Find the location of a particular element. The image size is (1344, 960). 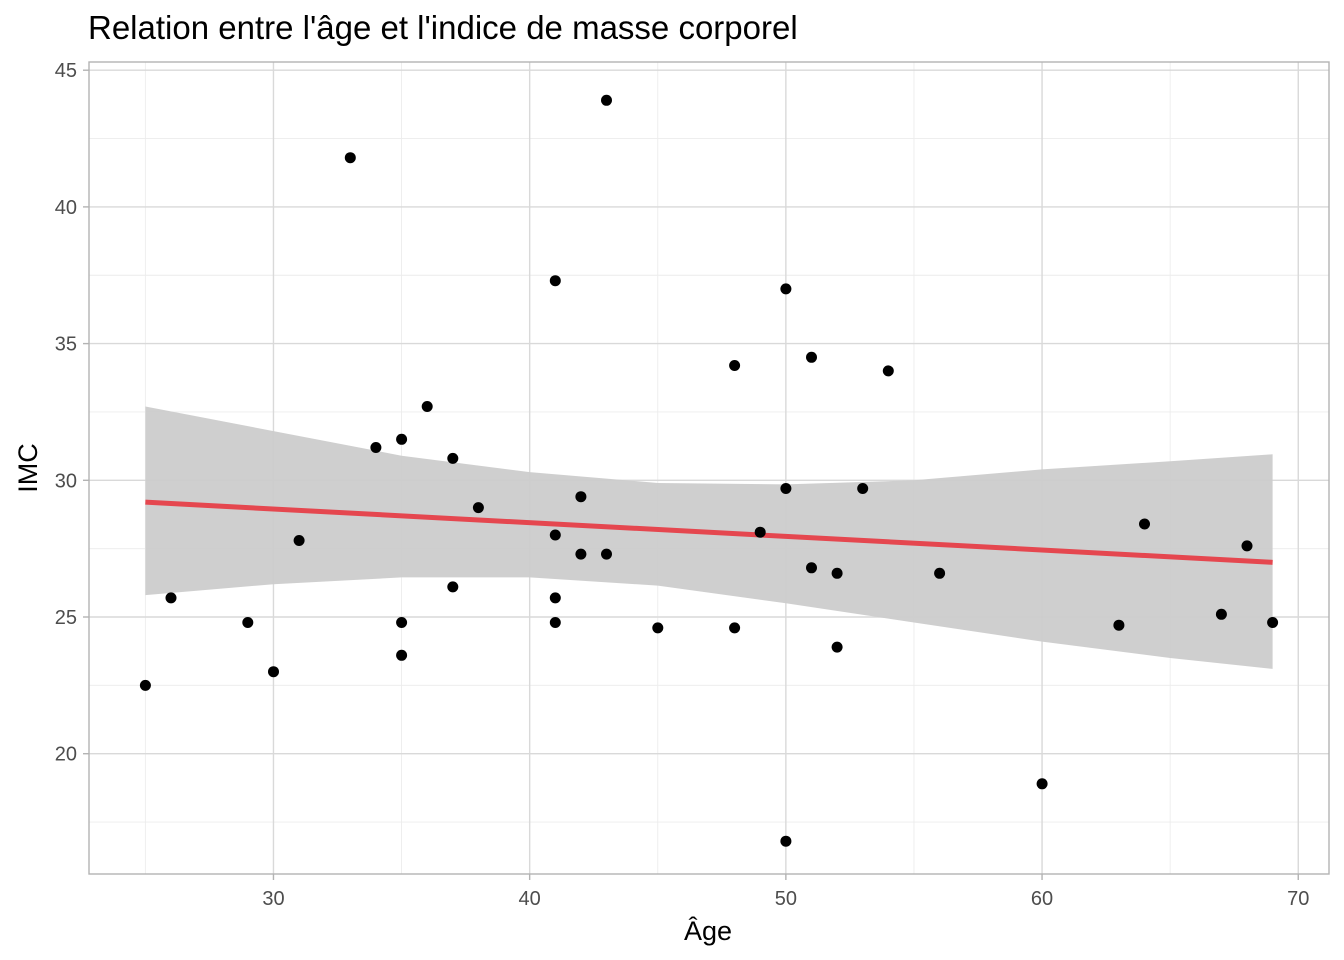

y-tick-label: 30 is located at coordinates (66, 481).